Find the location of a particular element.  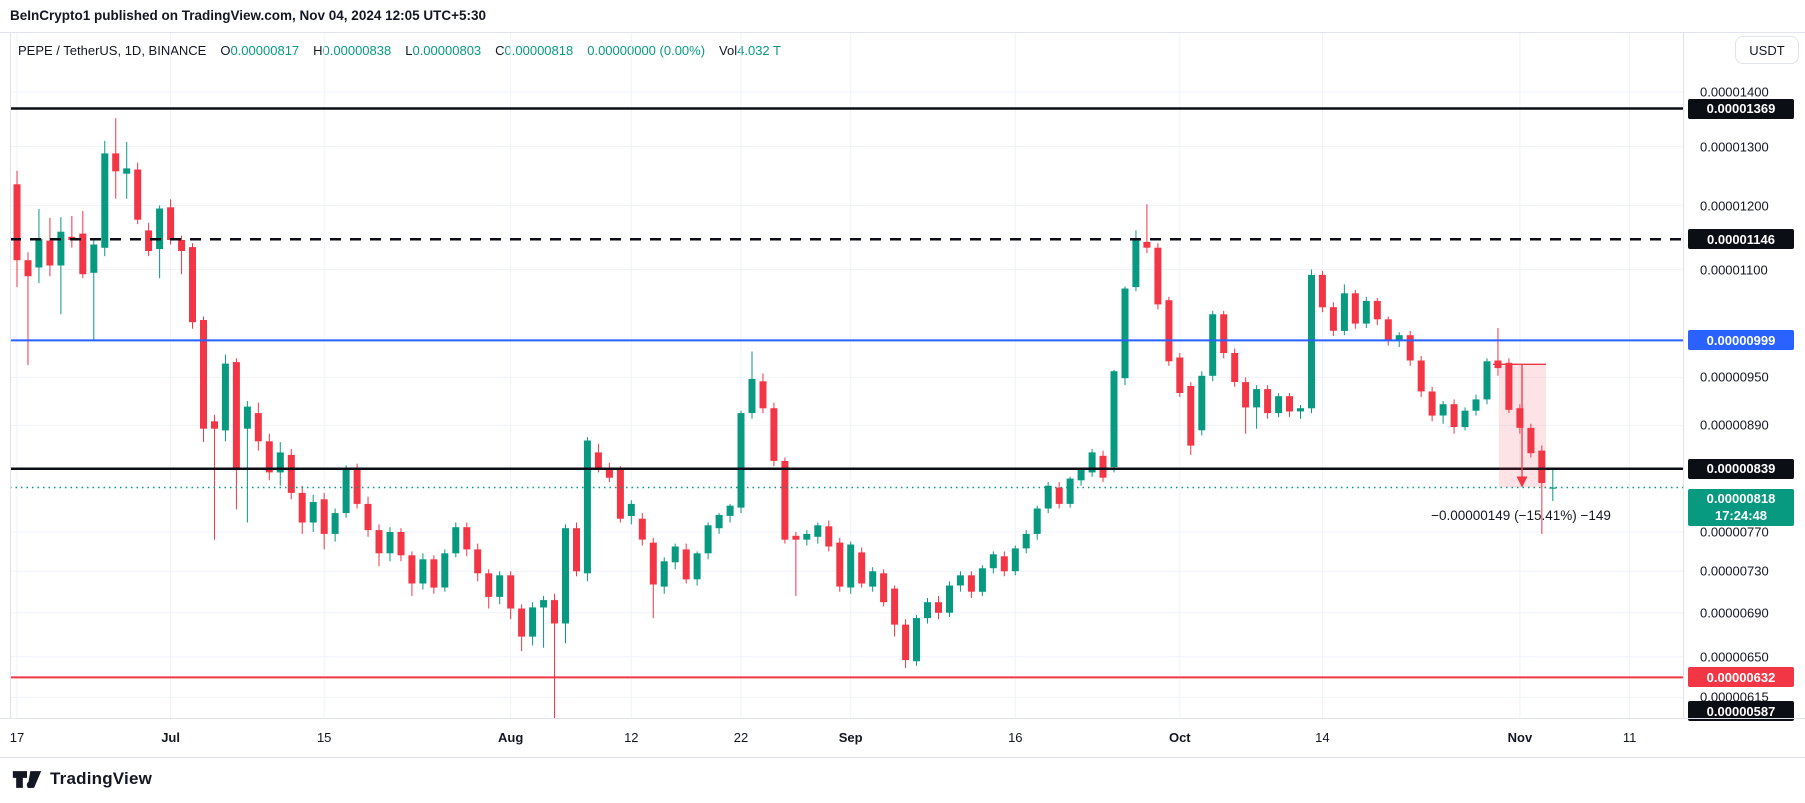

tradingview-logo: TradingView is located at coordinates (82, 779).